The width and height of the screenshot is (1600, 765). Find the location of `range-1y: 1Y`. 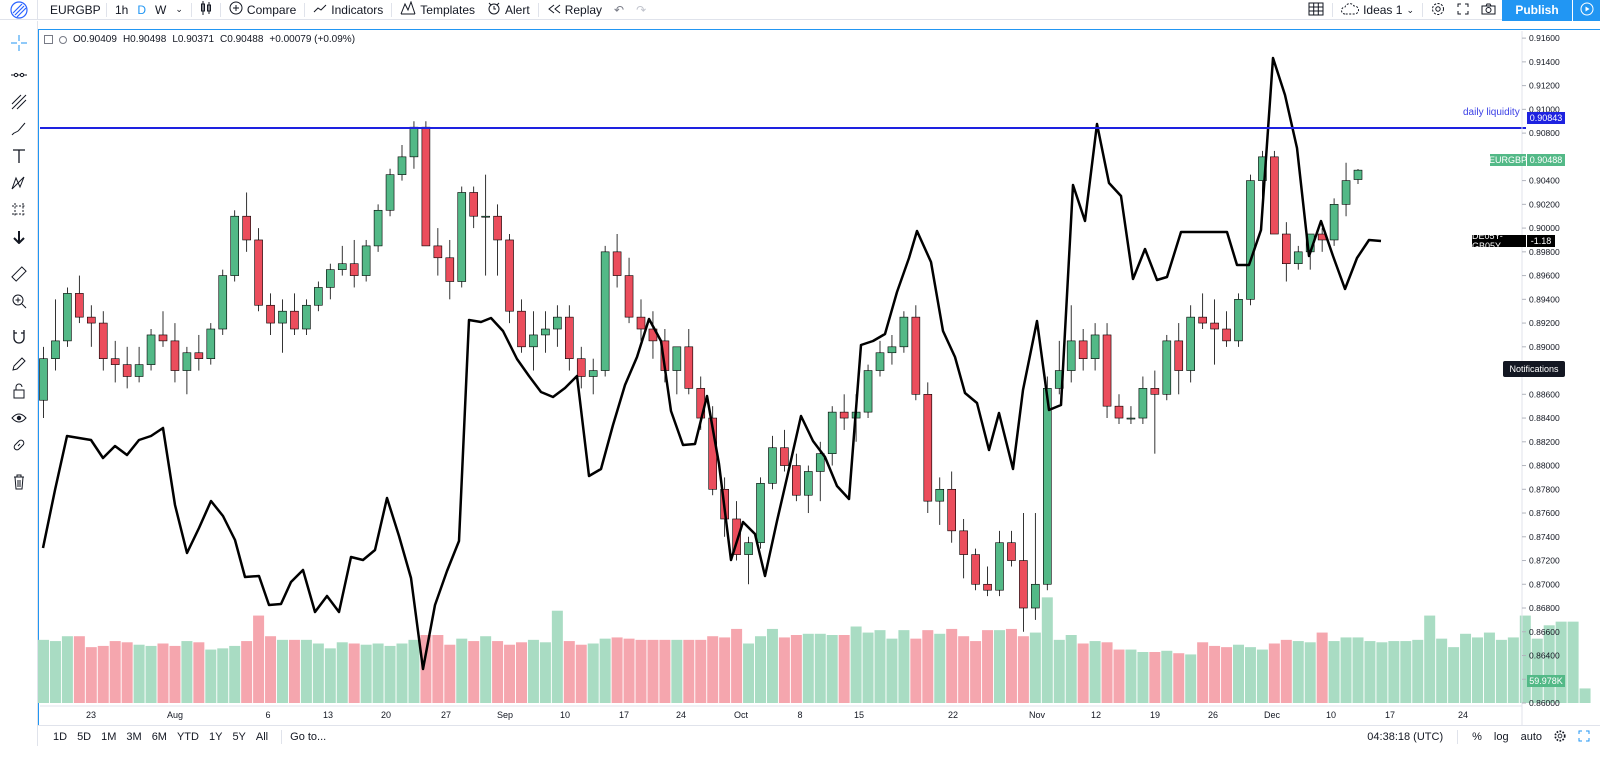

range-1y: 1Y is located at coordinates (215, 736).